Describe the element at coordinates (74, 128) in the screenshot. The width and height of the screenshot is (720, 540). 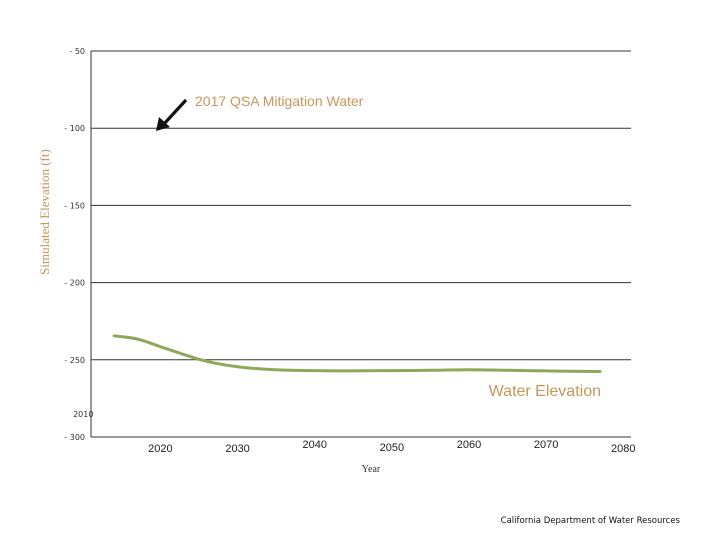
I see `y-tick-label: - 100` at that location.